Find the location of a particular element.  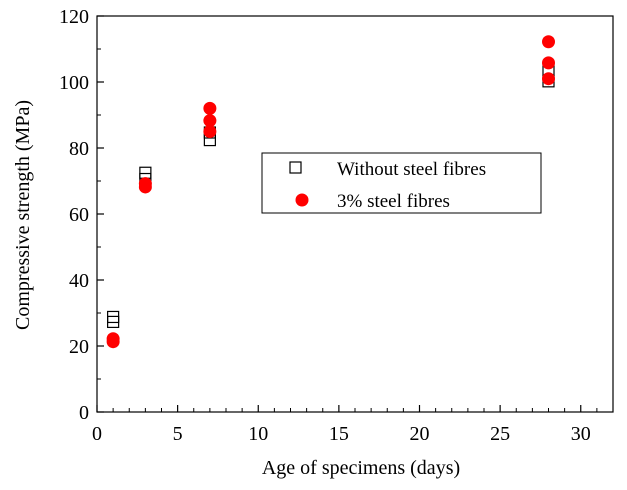

x-tick-label: 30 is located at coordinates (581, 434).